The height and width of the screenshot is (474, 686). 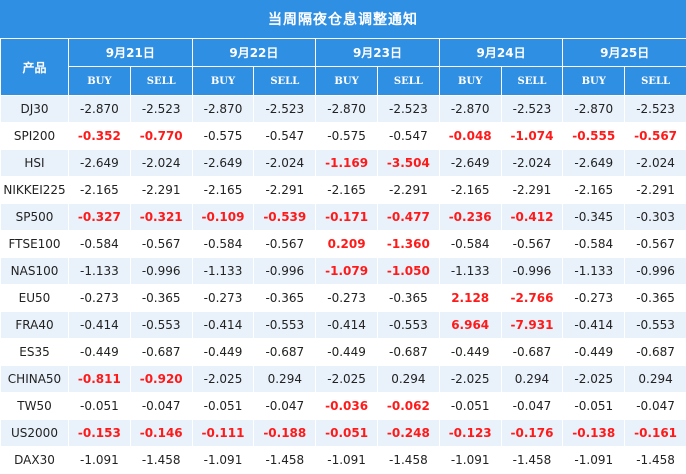 I want to click on sell-value-cell: -0.047, so click(x=532, y=406).